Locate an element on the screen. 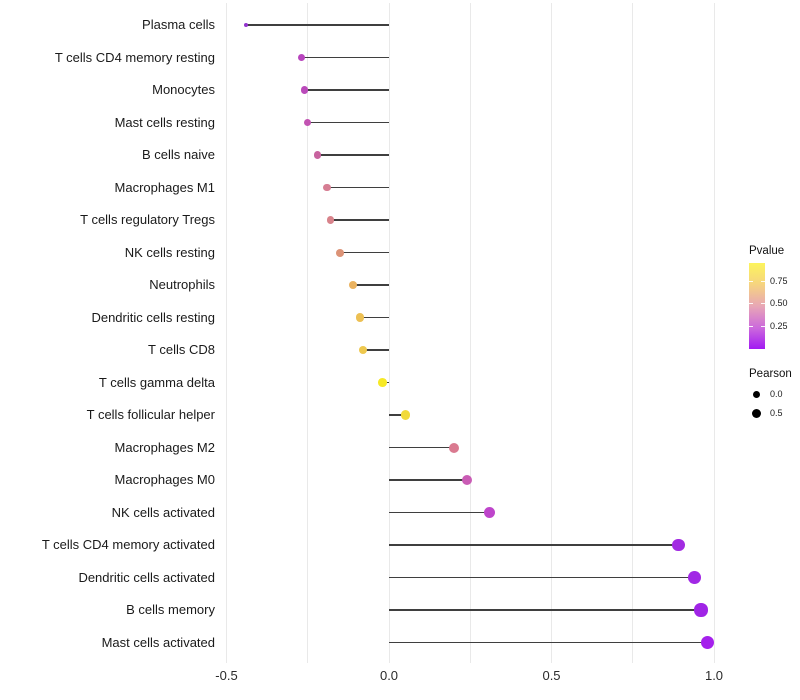 The image size is (800, 700). cell-label: T cells CD4 memory resting is located at coordinates (134, 57).